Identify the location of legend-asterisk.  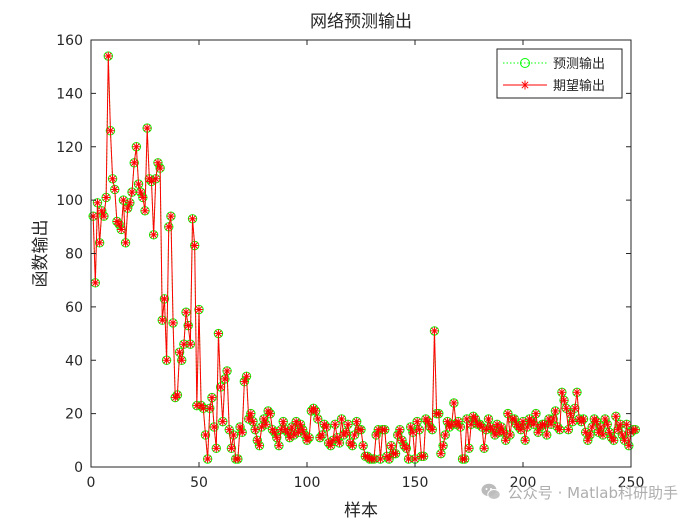
(525, 85).